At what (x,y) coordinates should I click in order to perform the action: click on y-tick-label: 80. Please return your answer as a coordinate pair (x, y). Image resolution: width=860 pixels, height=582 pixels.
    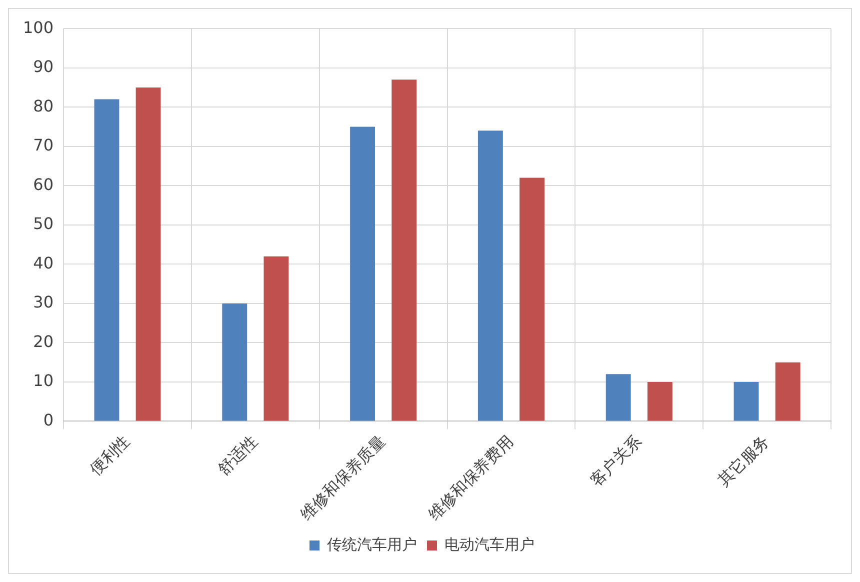
    Looking at the image, I should click on (43, 106).